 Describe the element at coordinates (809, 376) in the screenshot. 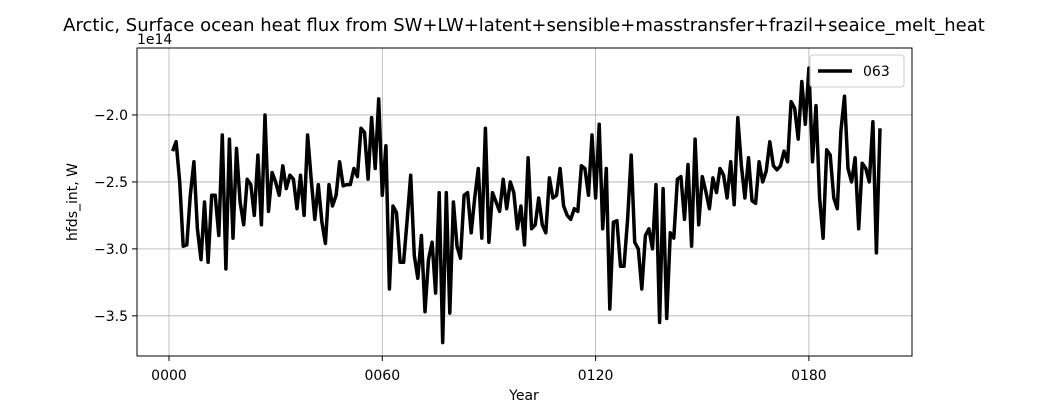

I see `x-tick-label: 0180` at that location.